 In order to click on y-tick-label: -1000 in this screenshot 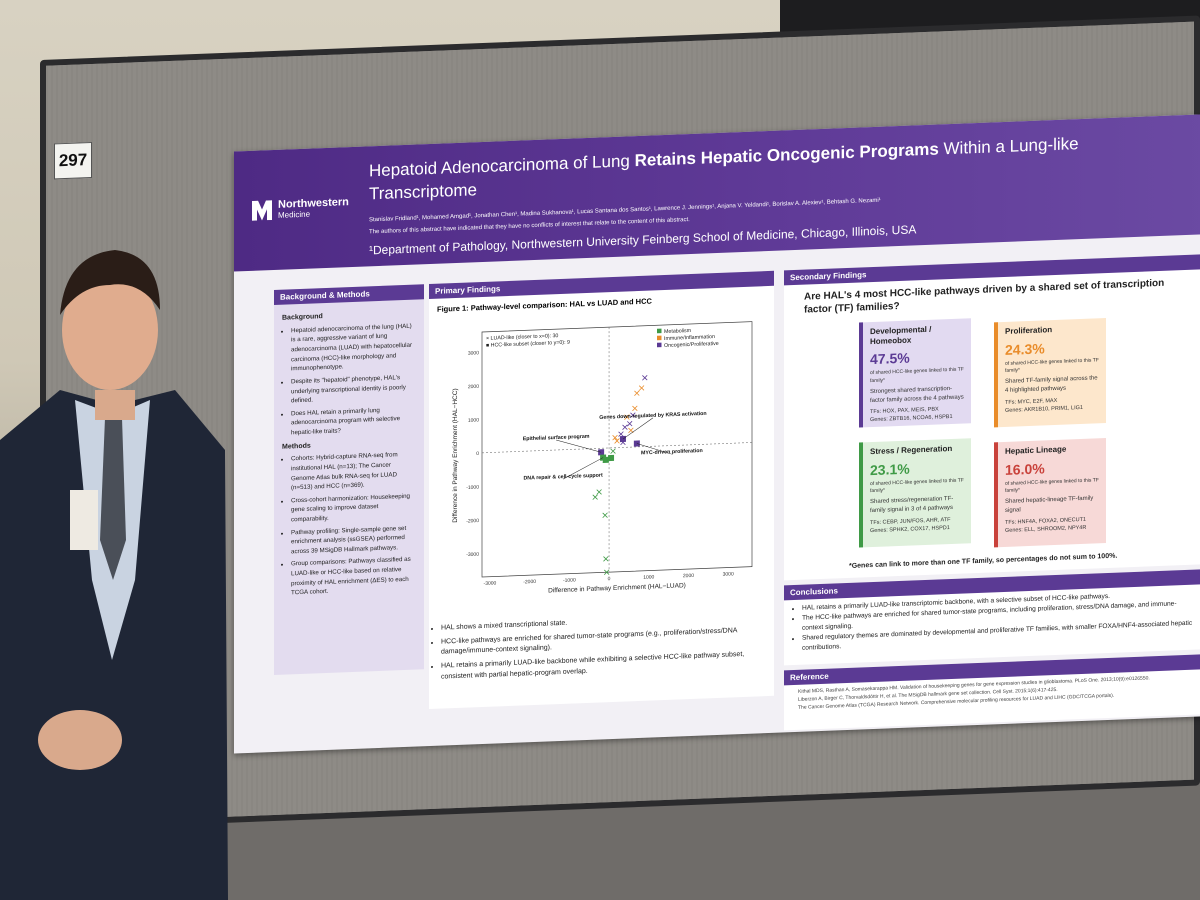, I will do `click(472, 488)`.